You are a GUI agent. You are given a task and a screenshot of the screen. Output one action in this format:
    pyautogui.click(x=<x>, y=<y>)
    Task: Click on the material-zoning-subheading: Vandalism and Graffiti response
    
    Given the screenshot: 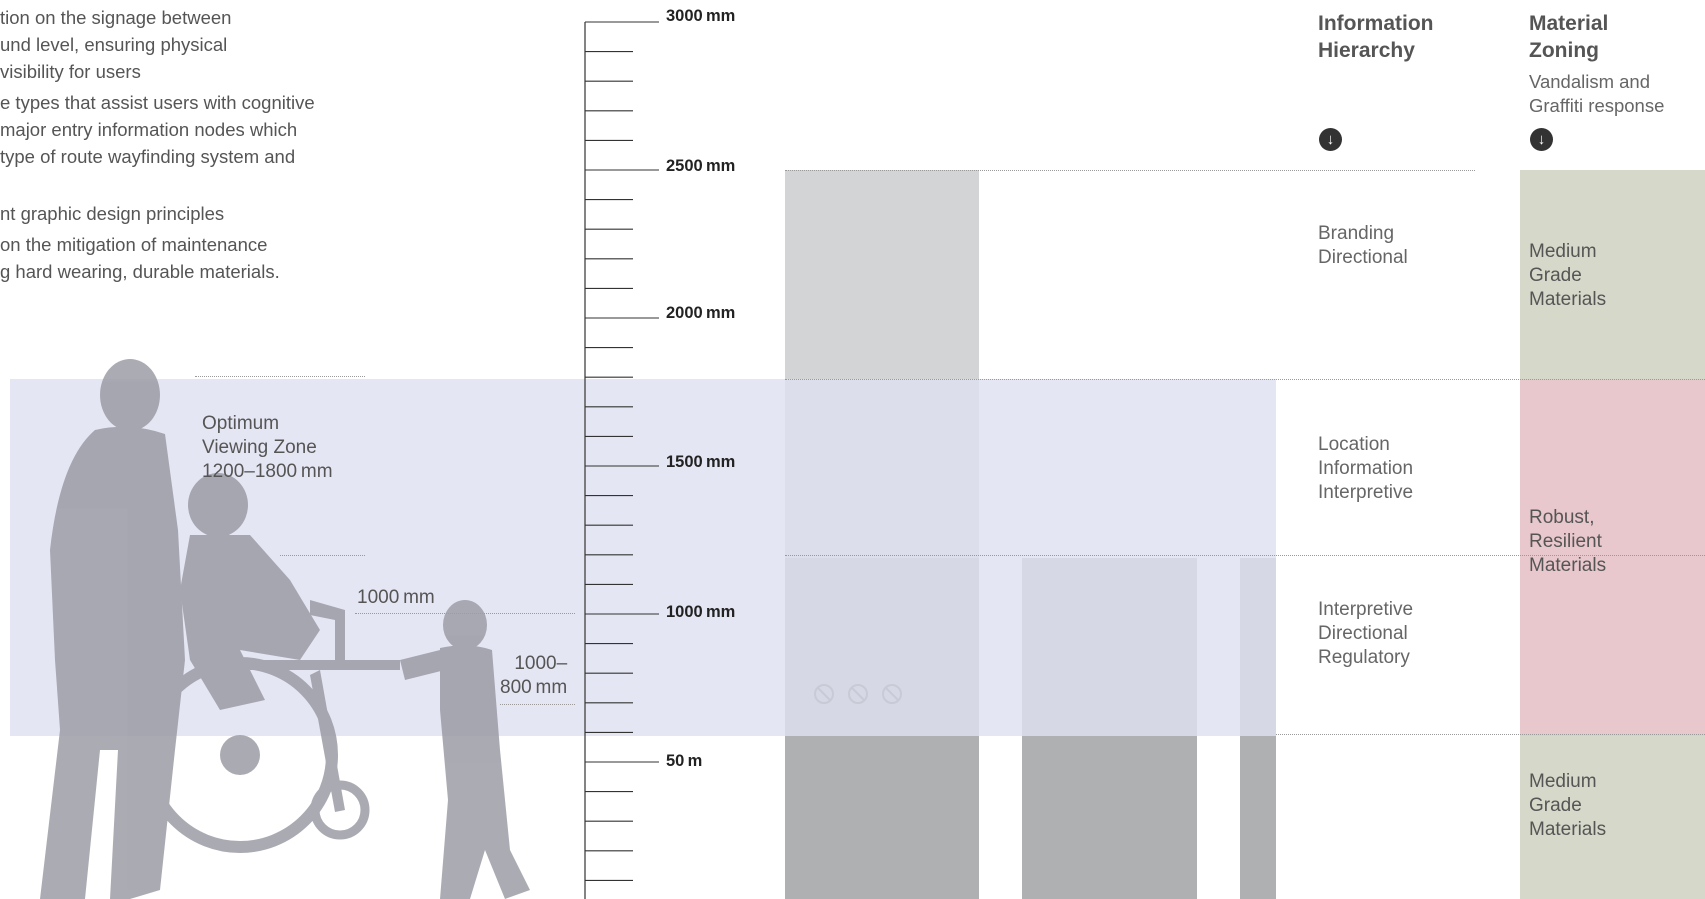 What is the action you would take?
    pyautogui.click(x=1596, y=94)
    